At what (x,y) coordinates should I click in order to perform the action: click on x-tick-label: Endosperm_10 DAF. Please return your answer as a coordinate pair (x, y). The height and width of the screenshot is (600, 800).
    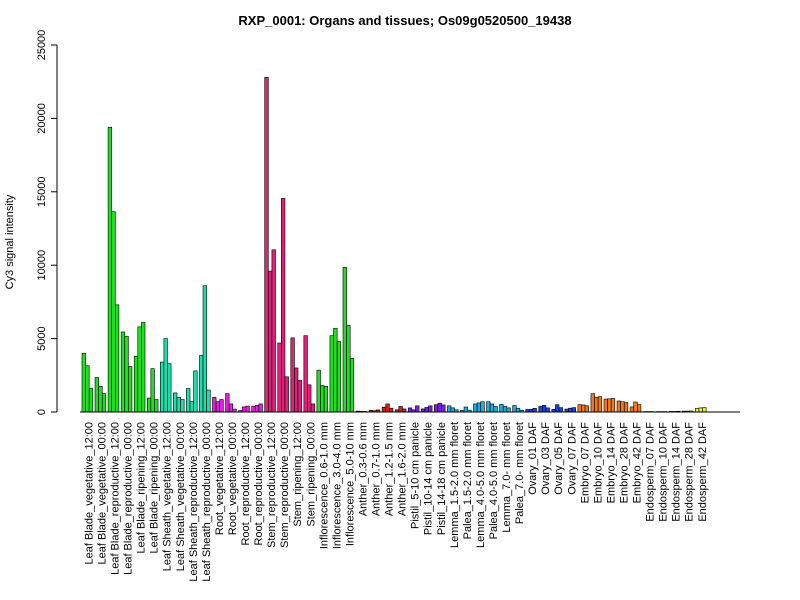
    Looking at the image, I should click on (664, 472).